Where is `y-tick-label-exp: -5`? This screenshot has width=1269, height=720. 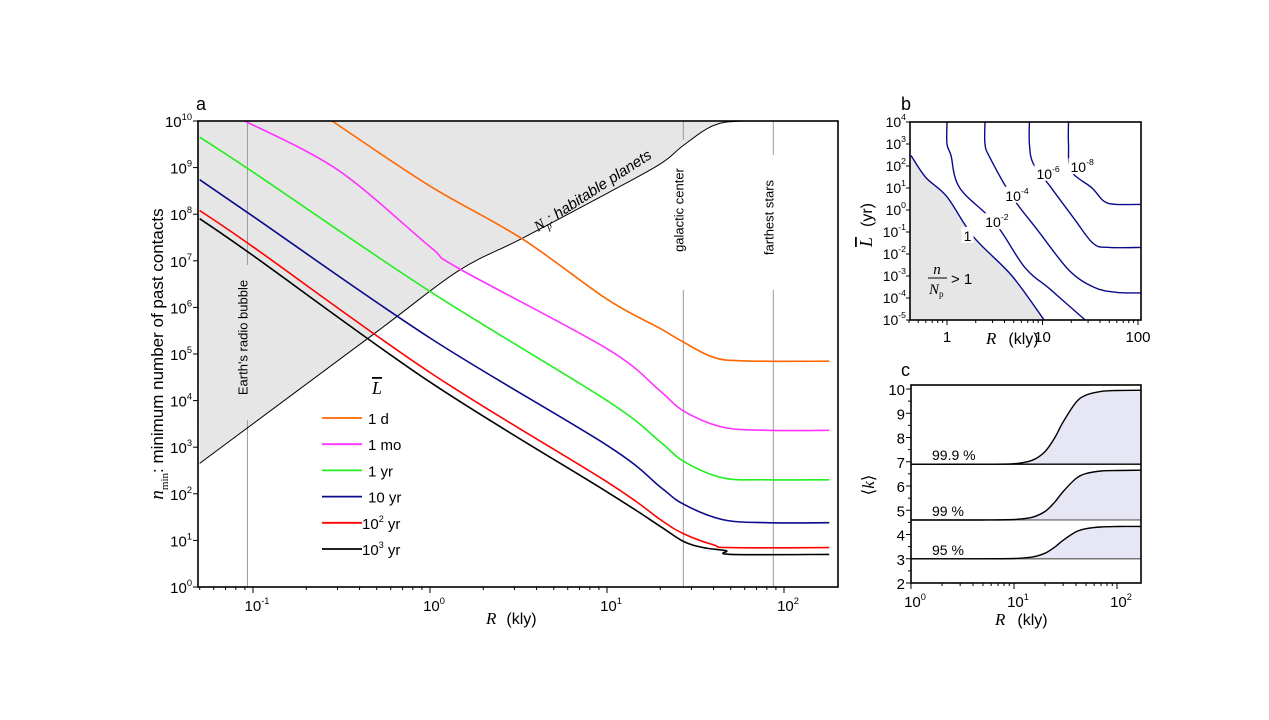 y-tick-label-exp: -5 is located at coordinates (902, 315).